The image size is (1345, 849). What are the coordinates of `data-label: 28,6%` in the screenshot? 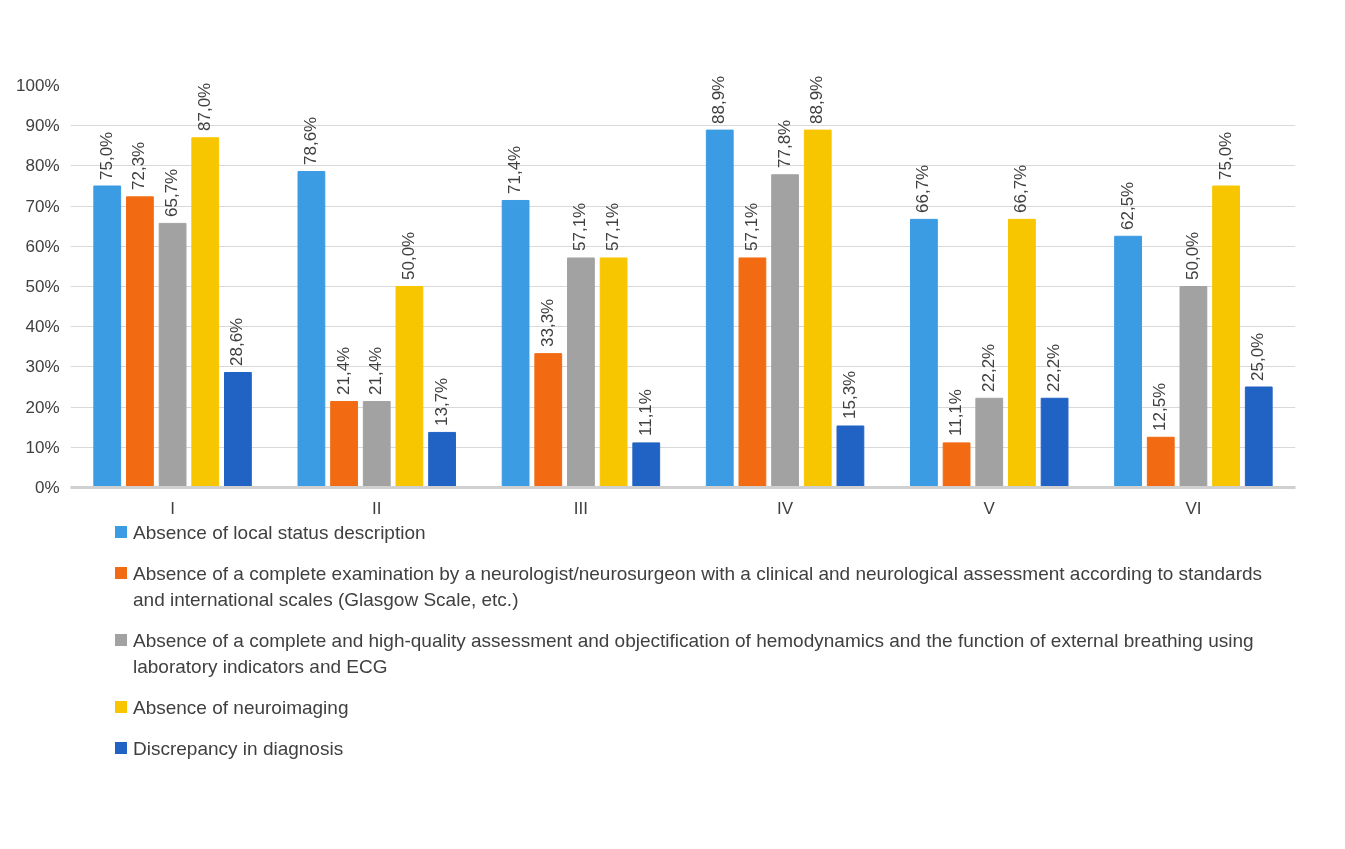 It's located at (237, 342).